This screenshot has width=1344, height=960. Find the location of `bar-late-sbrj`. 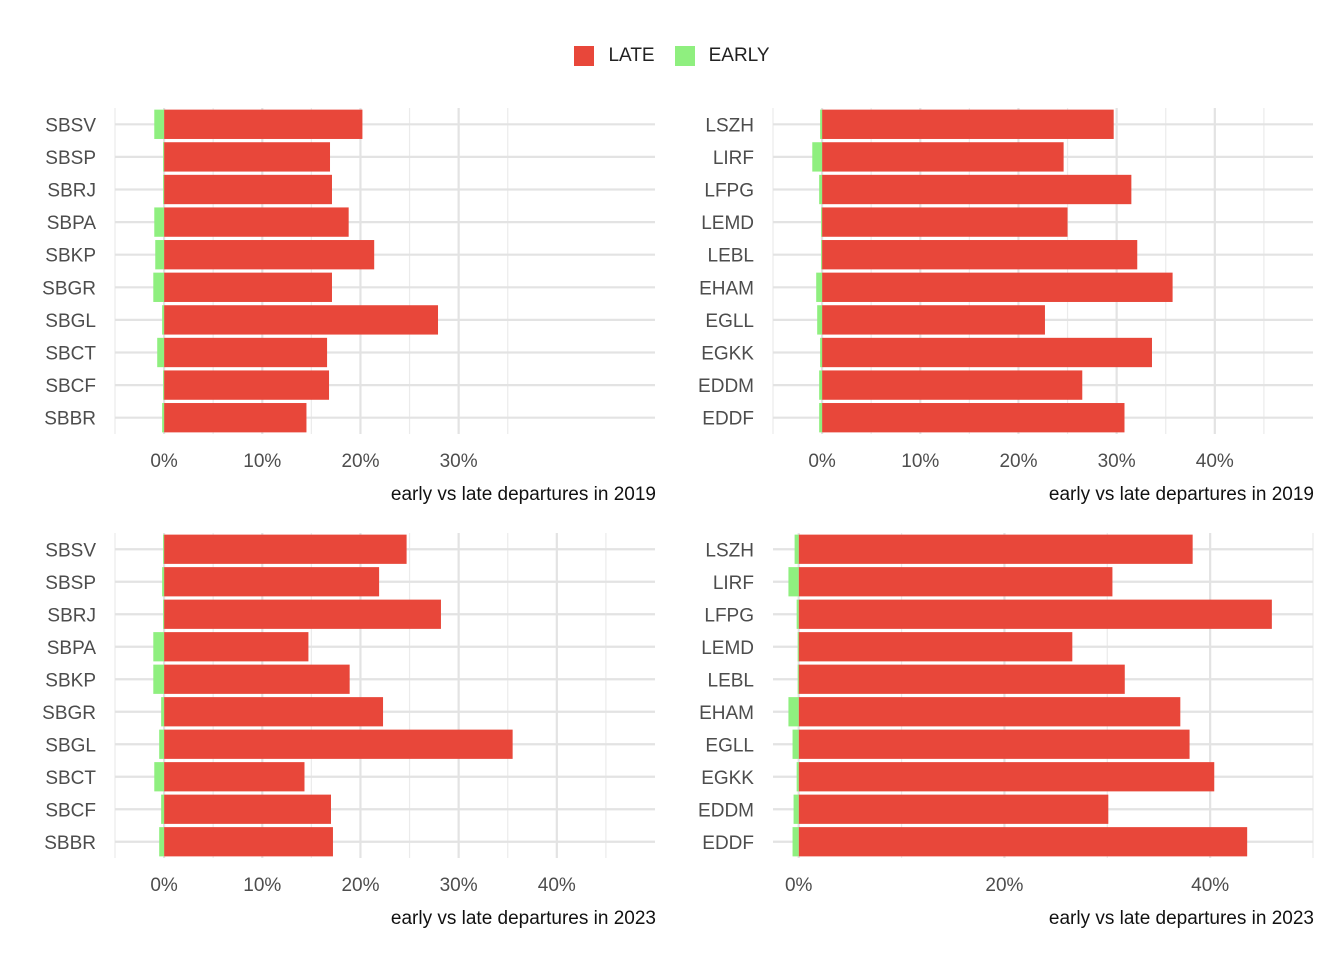

bar-late-sbrj is located at coordinates (302, 614).